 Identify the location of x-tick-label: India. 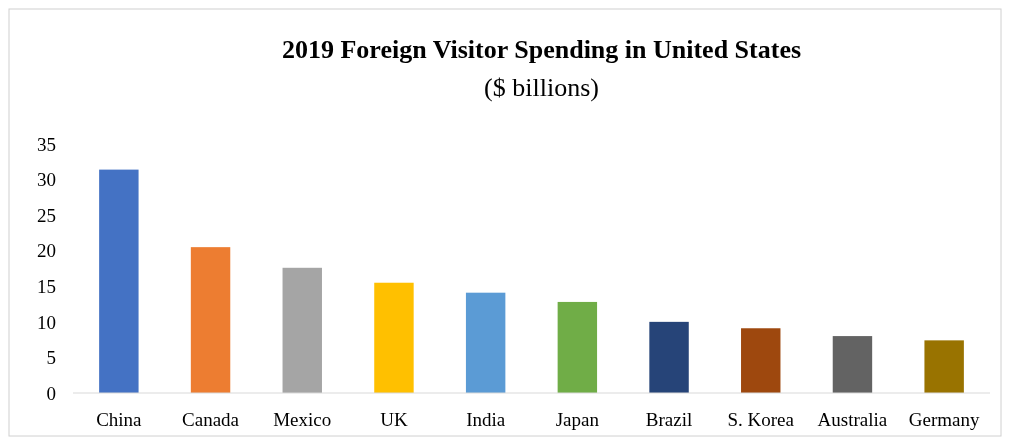
(486, 419).